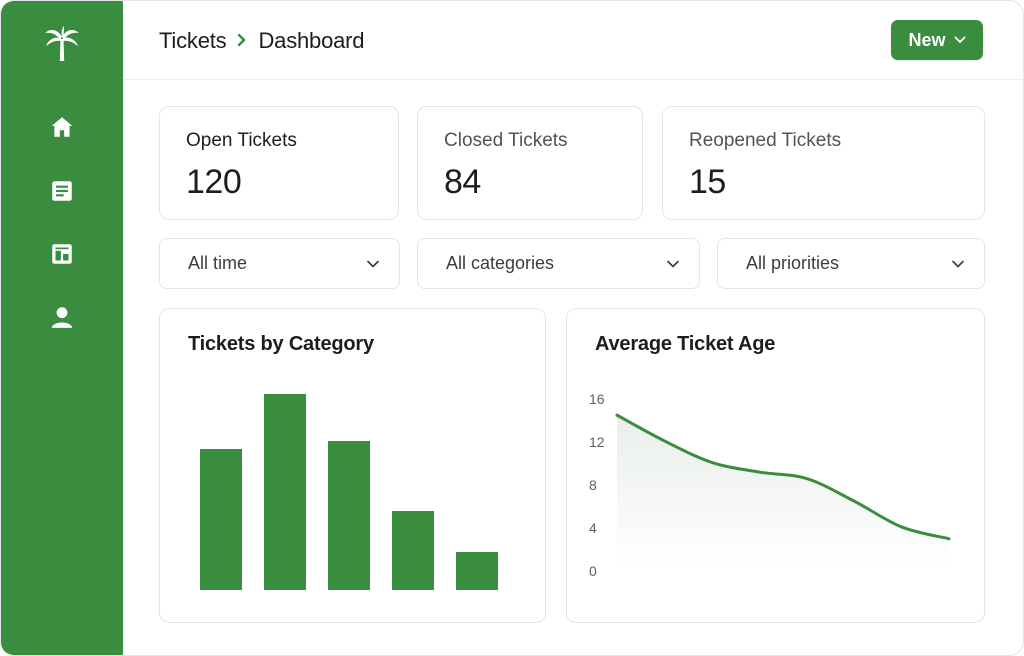 This screenshot has width=1024, height=656. What do you see at coordinates (279, 263) in the screenshot?
I see `time-filter-select: All time` at bounding box center [279, 263].